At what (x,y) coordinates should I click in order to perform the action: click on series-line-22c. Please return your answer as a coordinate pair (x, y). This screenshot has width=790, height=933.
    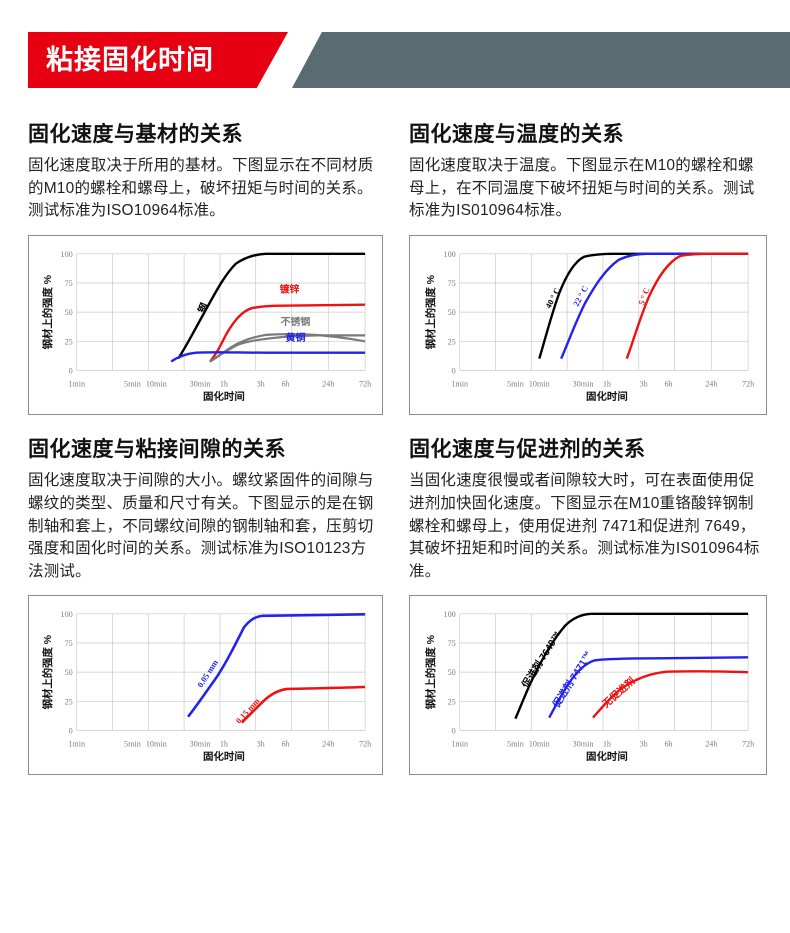
    Looking at the image, I should click on (654, 306).